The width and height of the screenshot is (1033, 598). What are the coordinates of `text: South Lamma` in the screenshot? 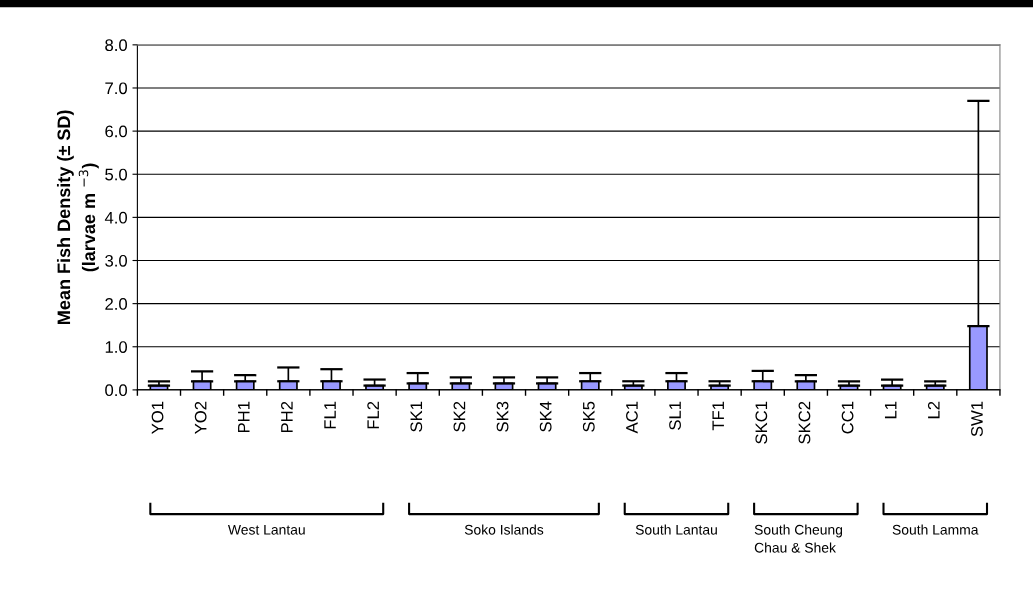 It's located at (935, 529).